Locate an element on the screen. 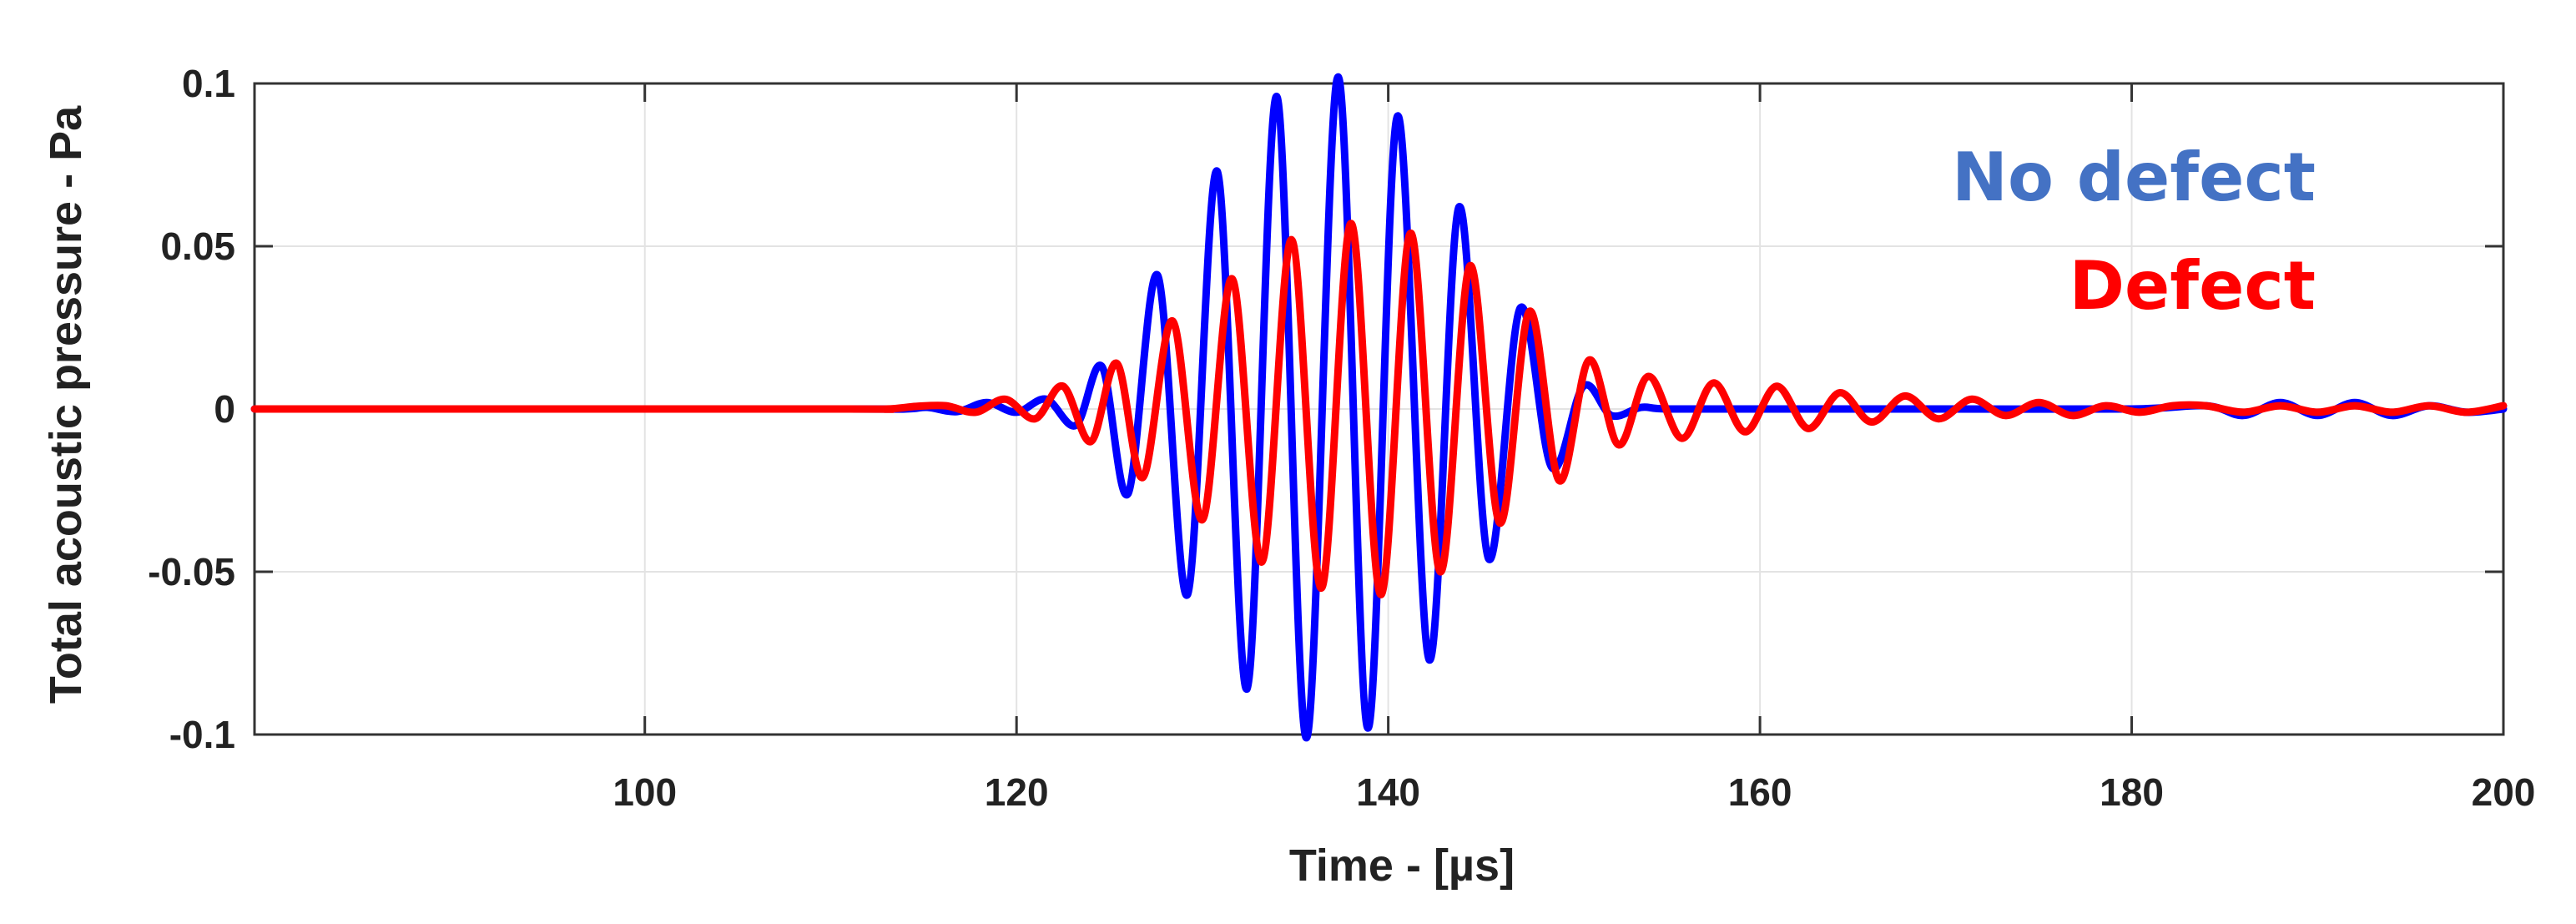 This screenshot has height=924, width=2576. x-tick-label: 140 is located at coordinates (1388, 792).